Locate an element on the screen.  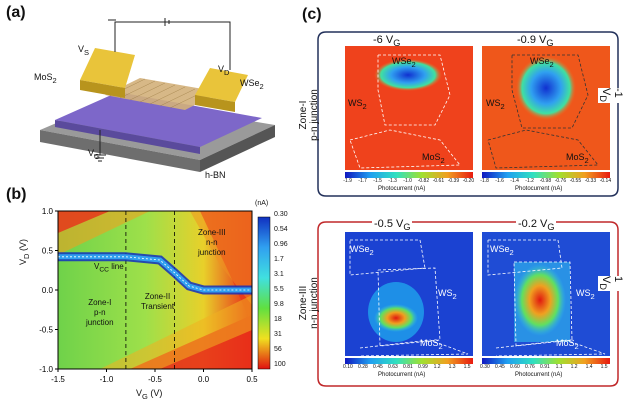
colorbar-tick: 18 is located at coordinates (278, 319).